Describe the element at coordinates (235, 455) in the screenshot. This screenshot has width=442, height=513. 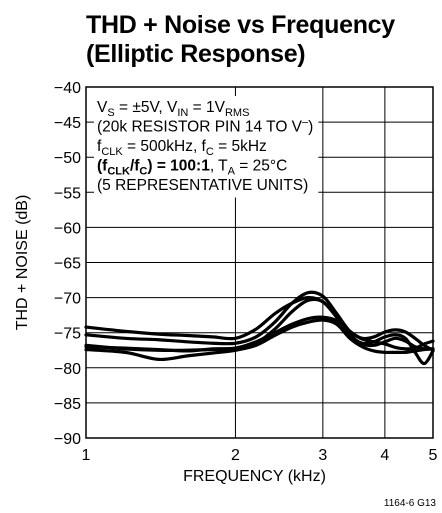
I see `x-tick-label: 2` at that location.